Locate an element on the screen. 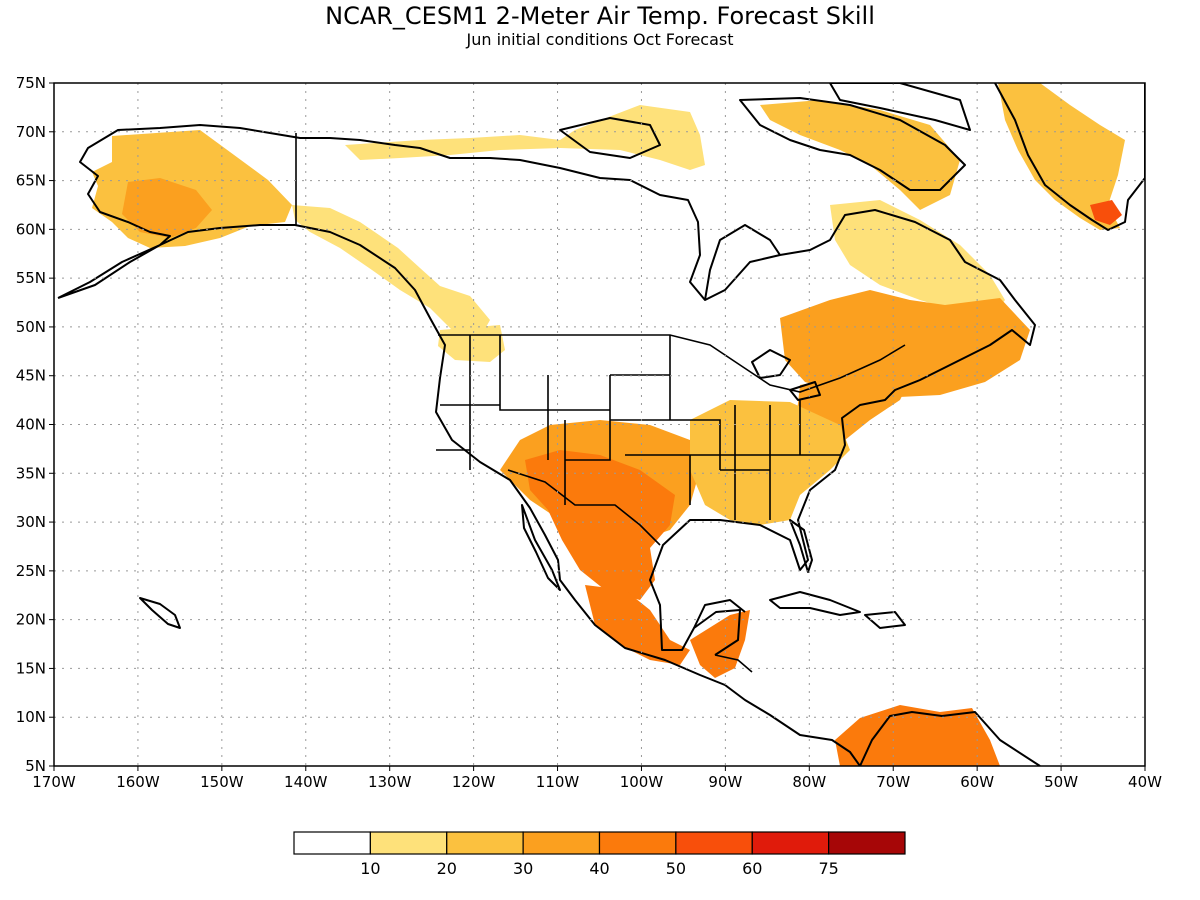 Image resolution: width=1200 pixels, height=900 pixels. region-greenland-south-tip is located at coordinates (1106, 212).